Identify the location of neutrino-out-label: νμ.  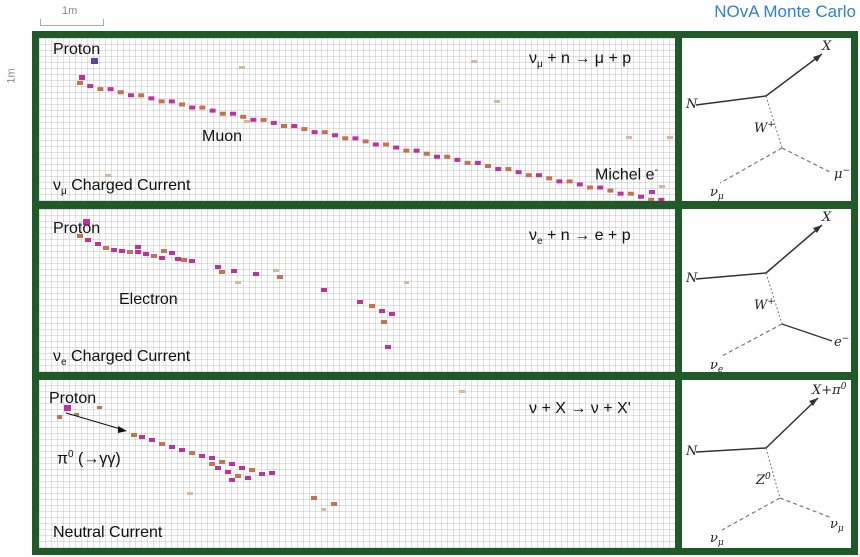
(837, 525).